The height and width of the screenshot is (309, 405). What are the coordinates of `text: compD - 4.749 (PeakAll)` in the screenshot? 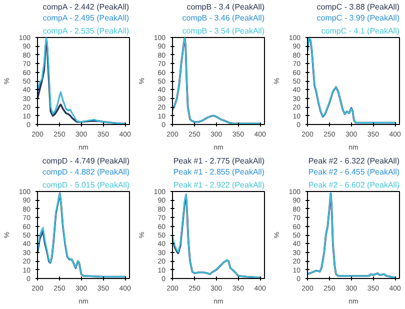 It's located at (86, 161).